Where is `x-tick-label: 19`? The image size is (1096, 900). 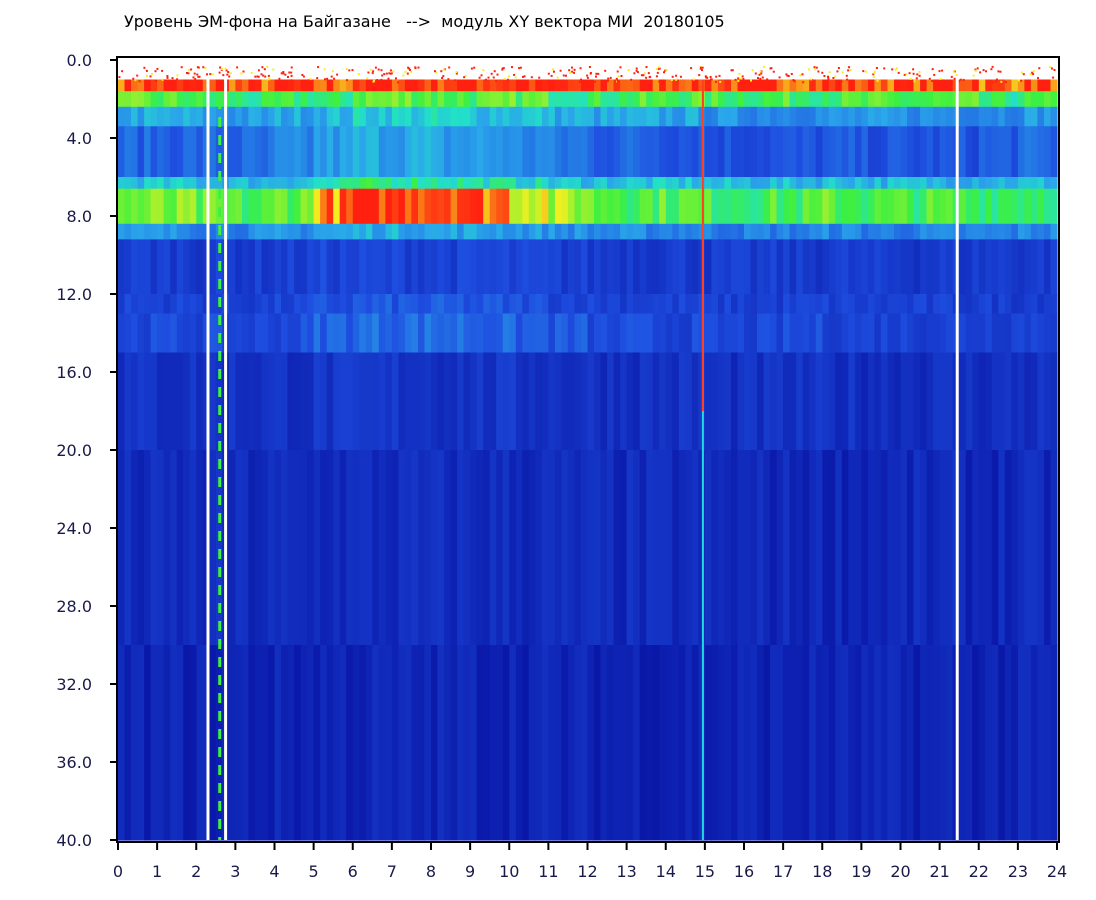 x-tick-label: 19 is located at coordinates (861, 871).